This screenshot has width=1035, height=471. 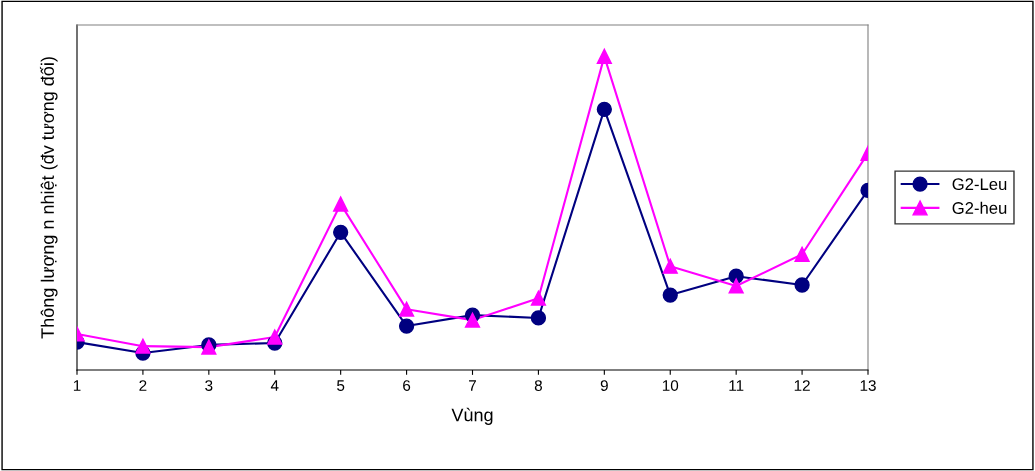 What do you see at coordinates (274, 385) in the screenshot?
I see `x-tick-label: 4` at bounding box center [274, 385].